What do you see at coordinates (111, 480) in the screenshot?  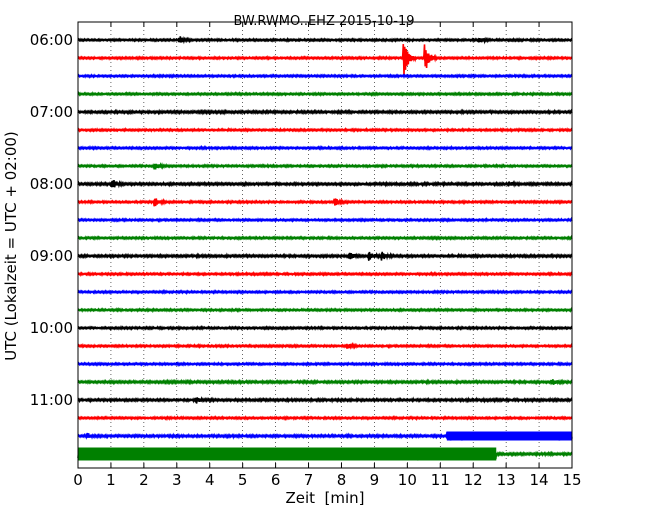 I see `x-tick-label: 1` at bounding box center [111, 480].